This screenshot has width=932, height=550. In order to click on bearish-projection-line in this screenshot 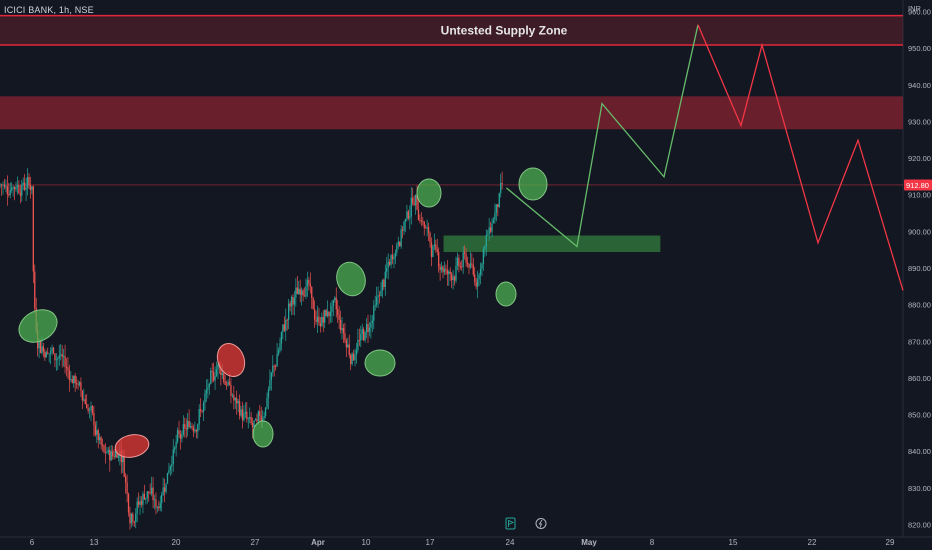, I will do `click(800, 157)`.